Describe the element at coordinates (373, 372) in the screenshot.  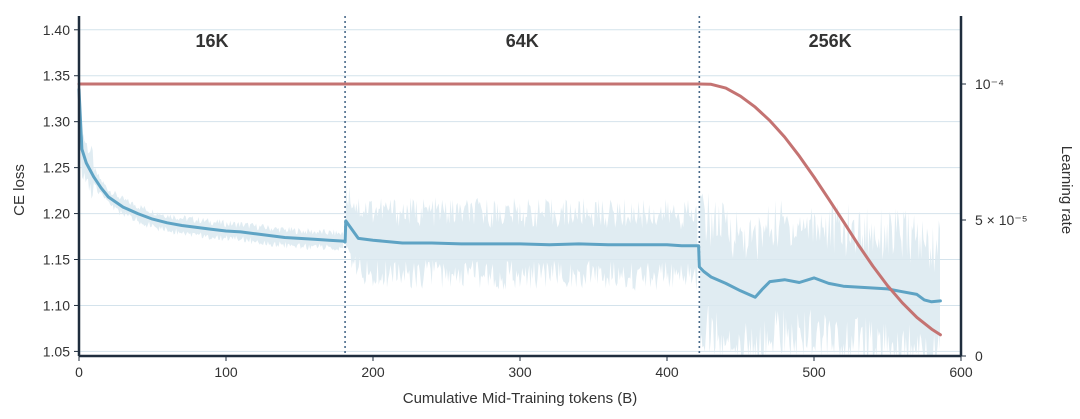
I see `x-tick-label-2: 200` at that location.